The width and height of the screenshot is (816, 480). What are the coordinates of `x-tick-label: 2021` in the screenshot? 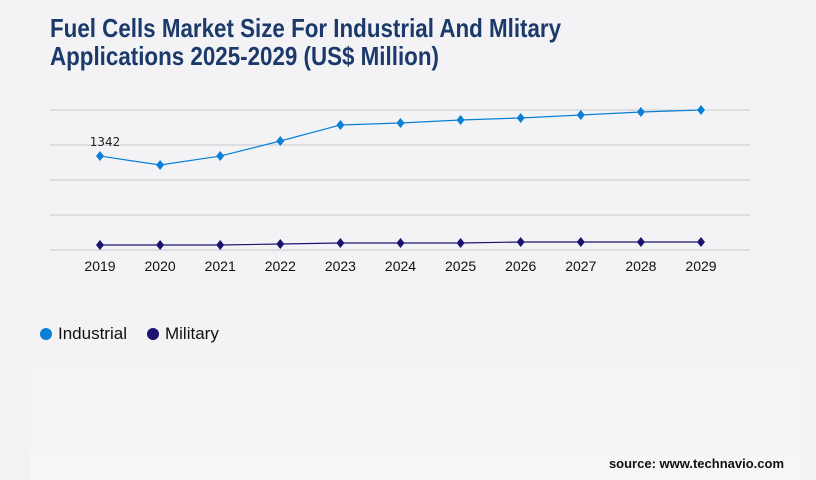 It's located at (220, 266).